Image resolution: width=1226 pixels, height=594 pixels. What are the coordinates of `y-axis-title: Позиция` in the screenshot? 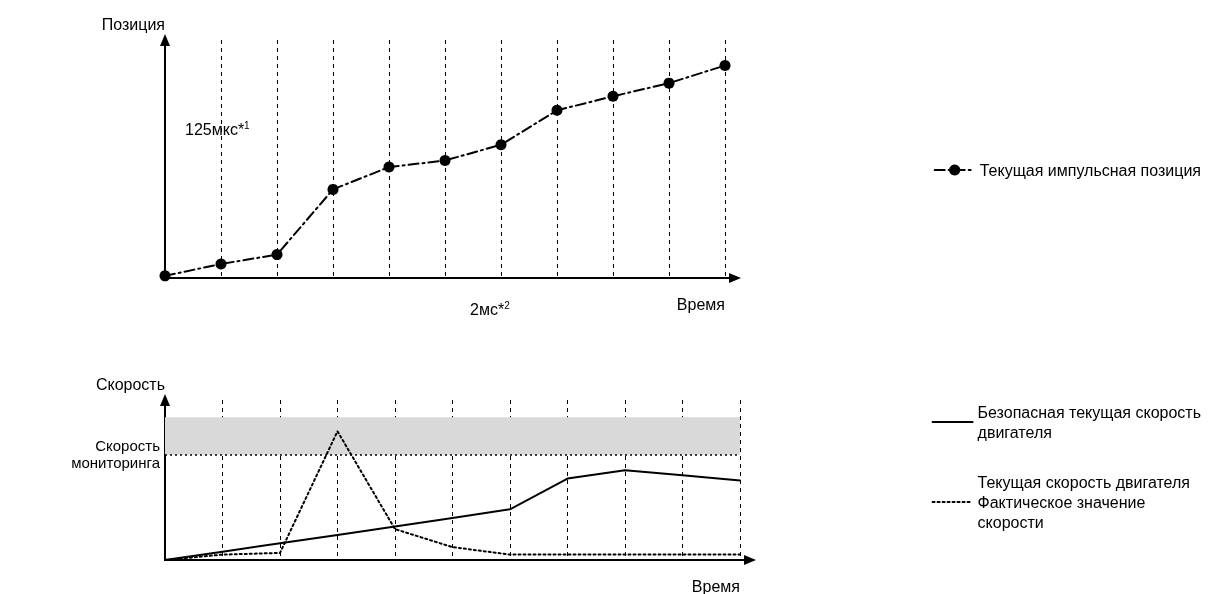 It's located at (133, 24).